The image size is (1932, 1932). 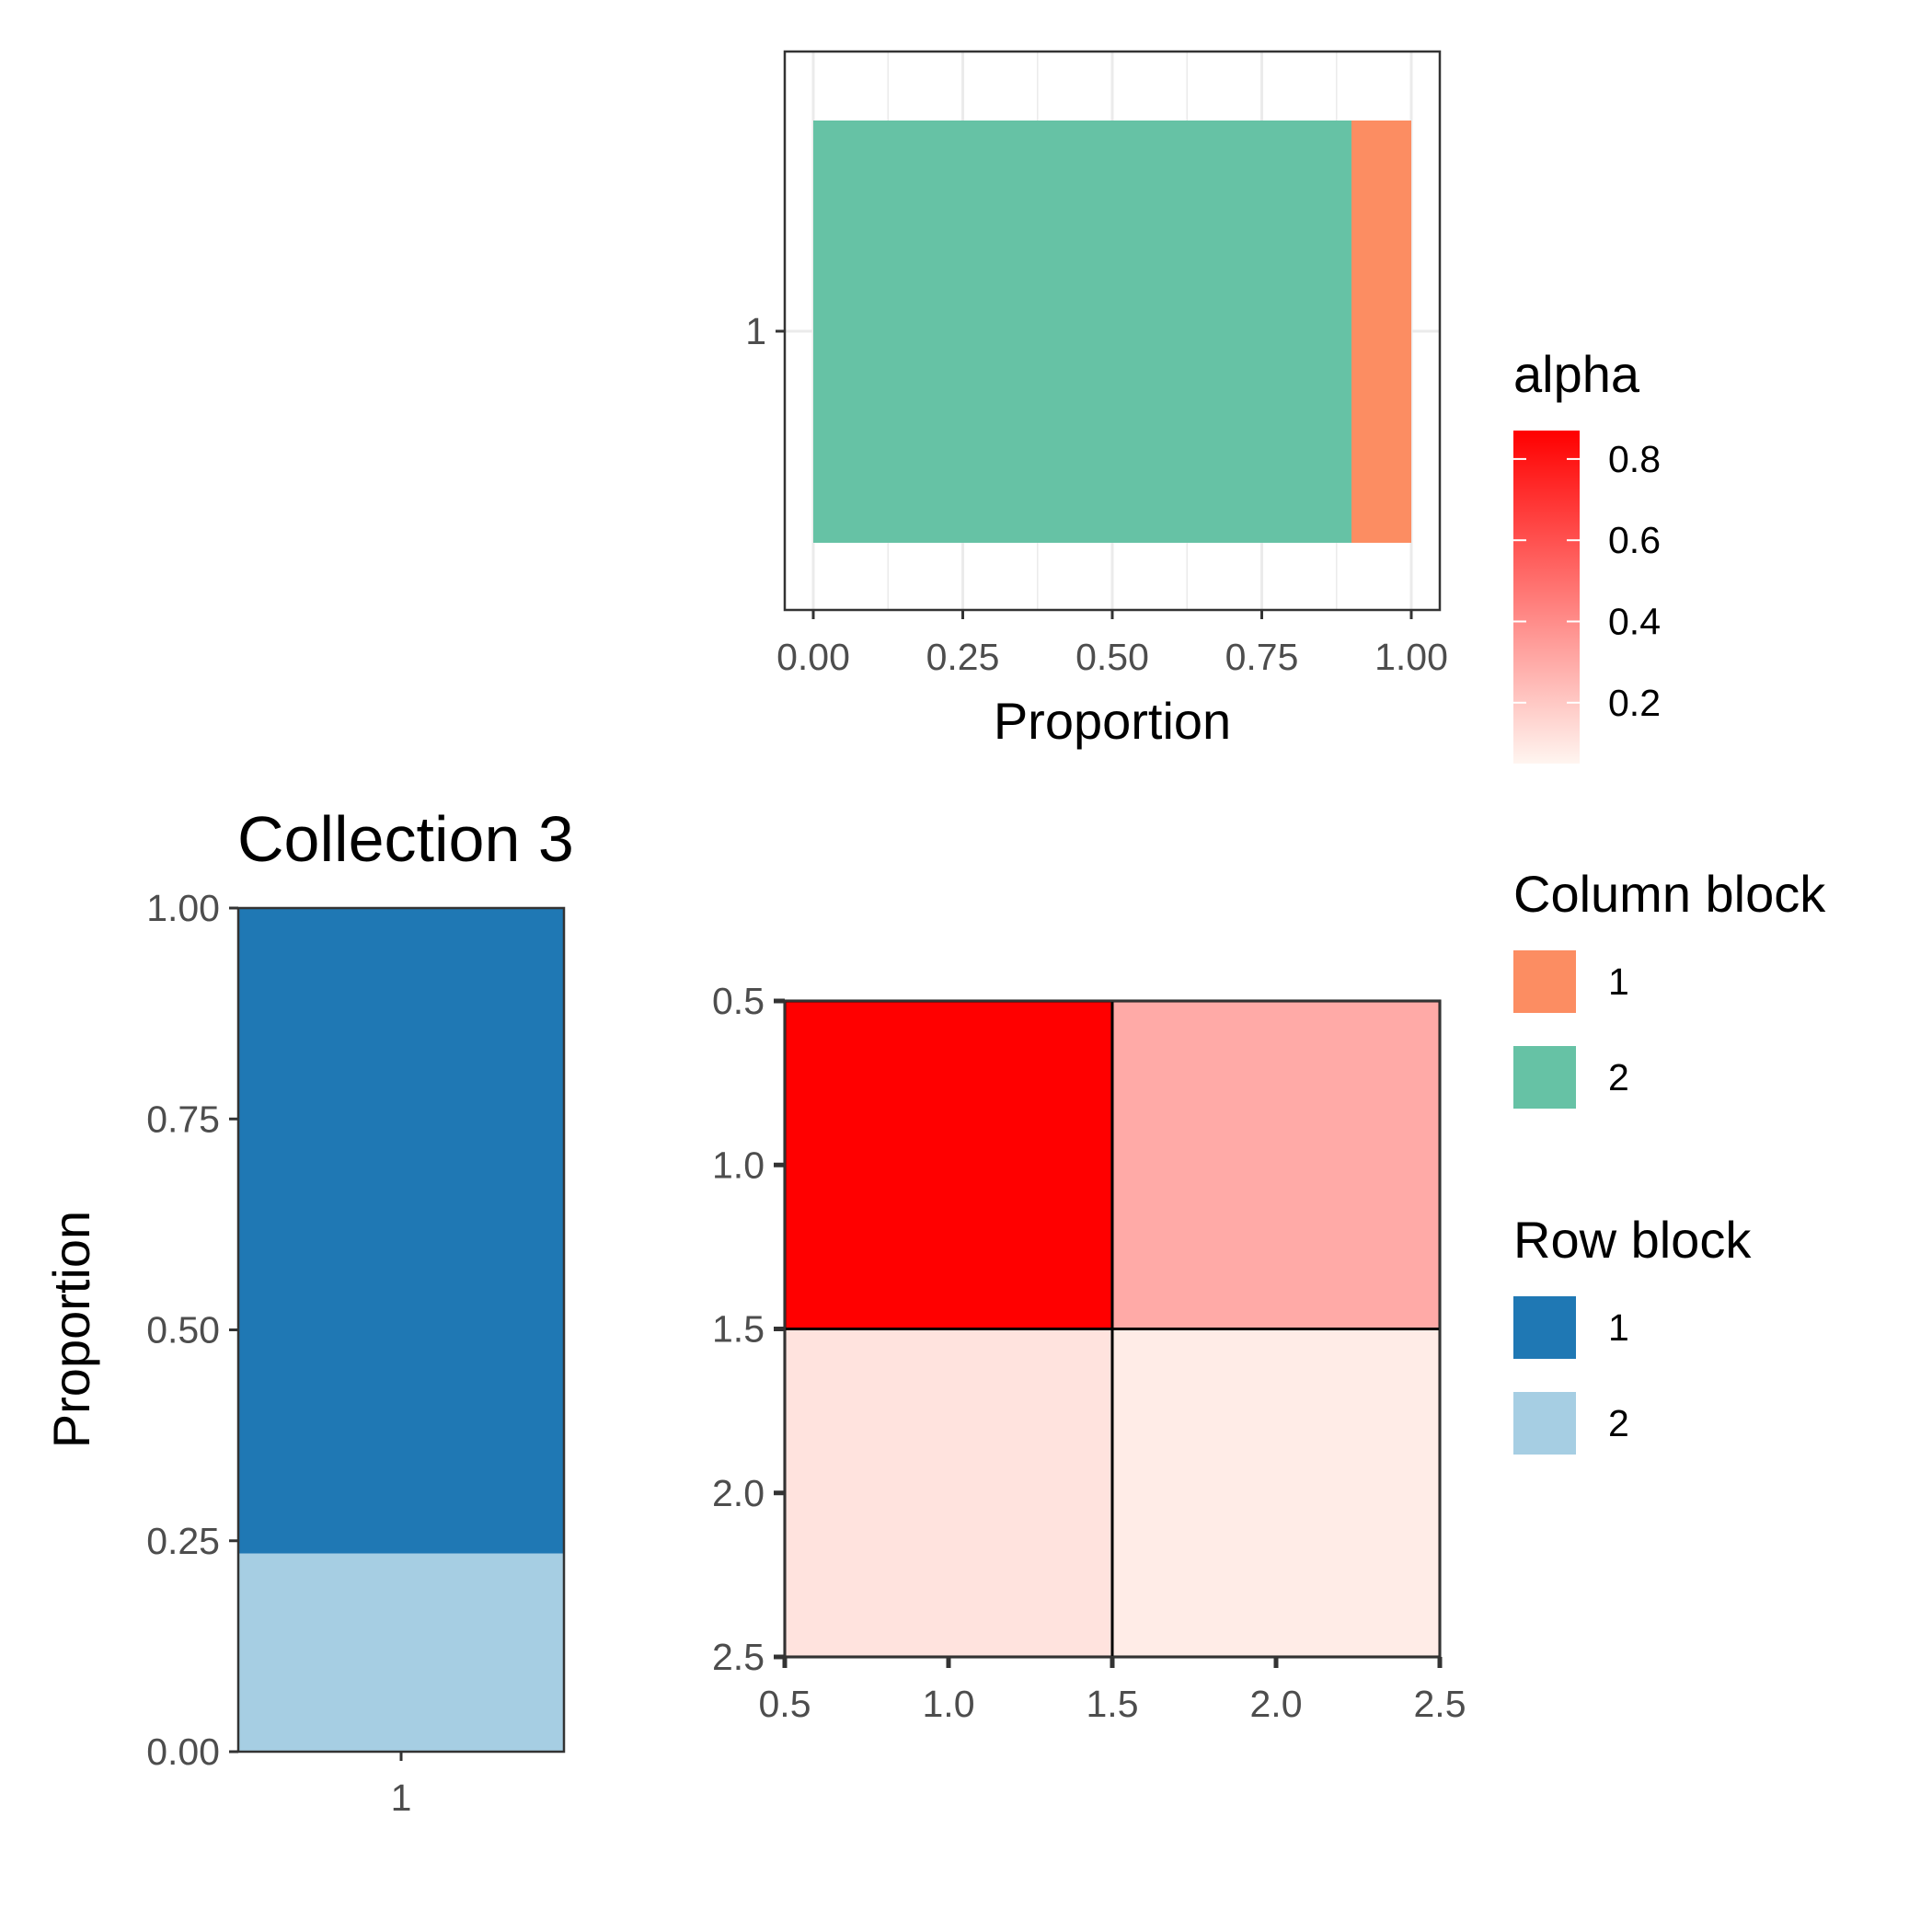 What do you see at coordinates (963, 657) in the screenshot?
I see `top-x-tick-label: 0.25` at bounding box center [963, 657].